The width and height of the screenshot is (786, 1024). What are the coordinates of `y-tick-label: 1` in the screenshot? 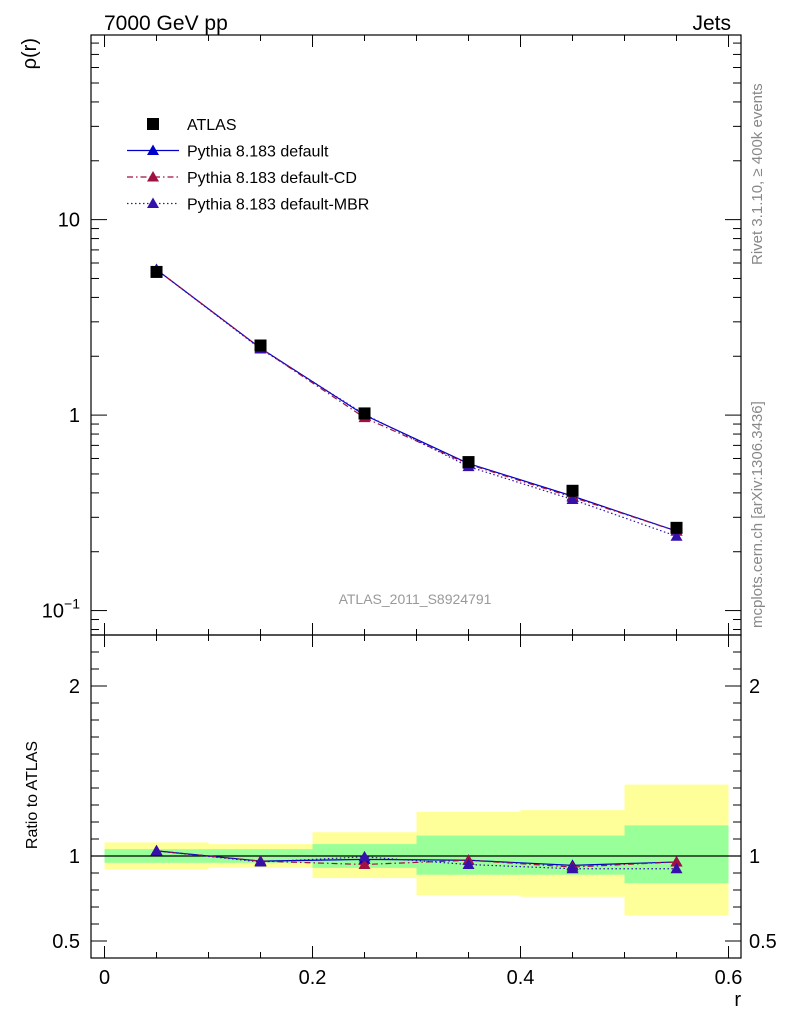 It's located at (74, 416).